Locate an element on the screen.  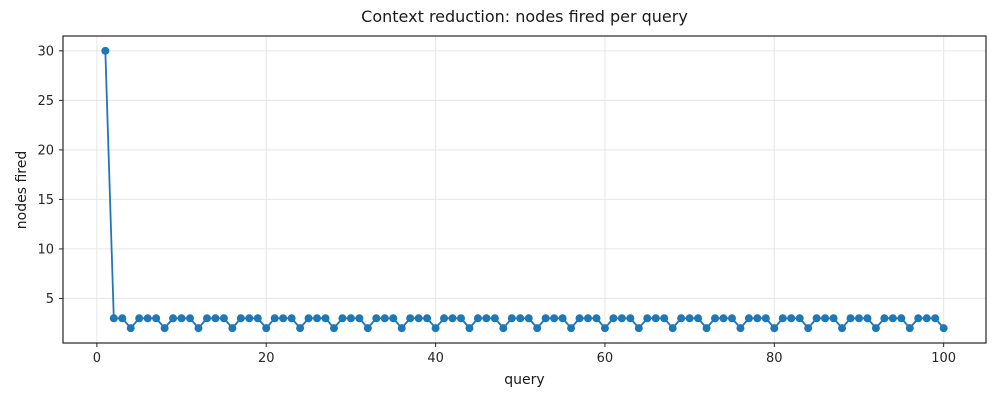
x-axis-label: query is located at coordinates (524, 380).